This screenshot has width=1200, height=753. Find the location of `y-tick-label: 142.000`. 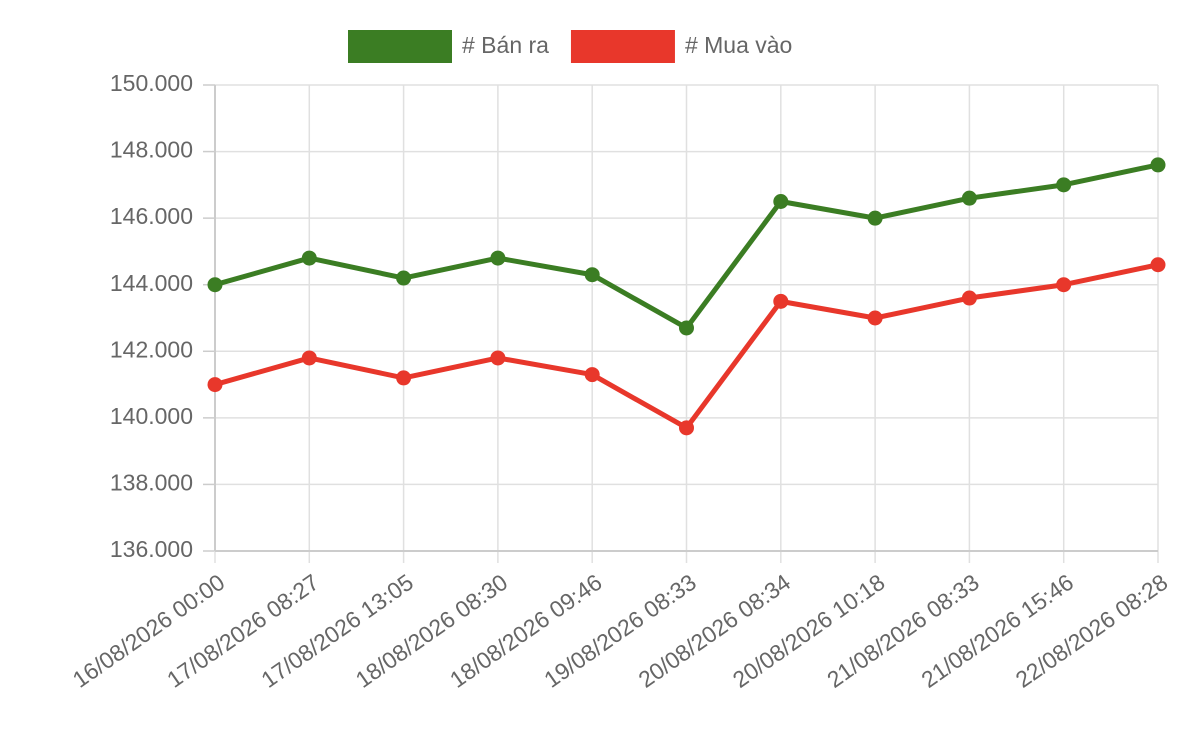

y-tick-label: 142.000 is located at coordinates (151, 349).